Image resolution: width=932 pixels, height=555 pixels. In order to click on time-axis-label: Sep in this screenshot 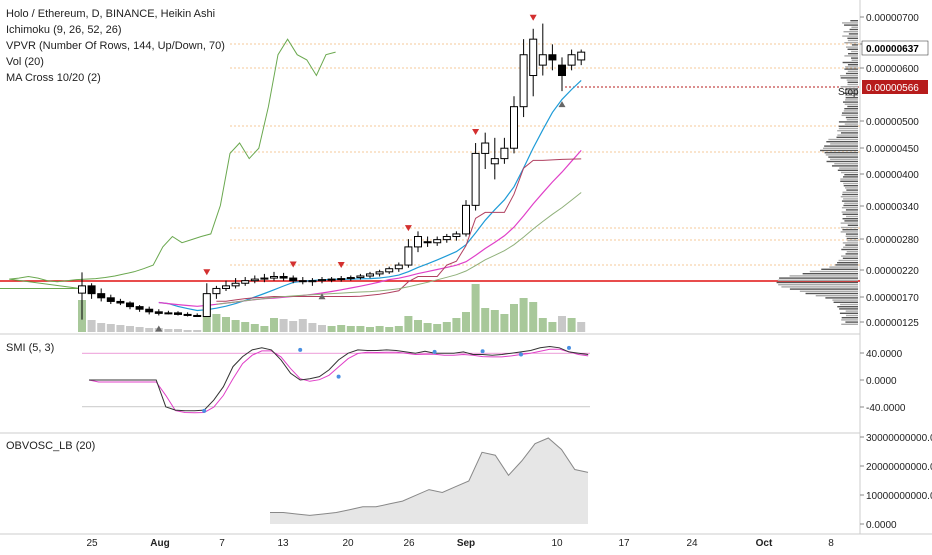, I will do `click(466, 543)`.